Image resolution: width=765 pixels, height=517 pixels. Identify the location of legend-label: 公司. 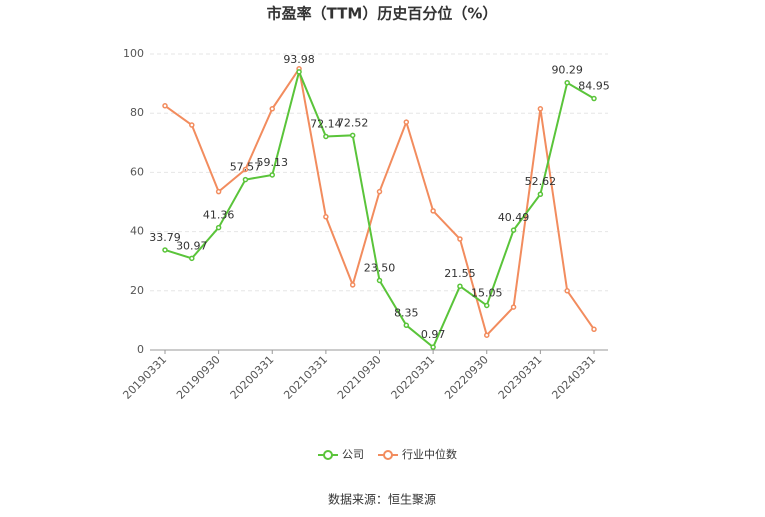
(353, 454).